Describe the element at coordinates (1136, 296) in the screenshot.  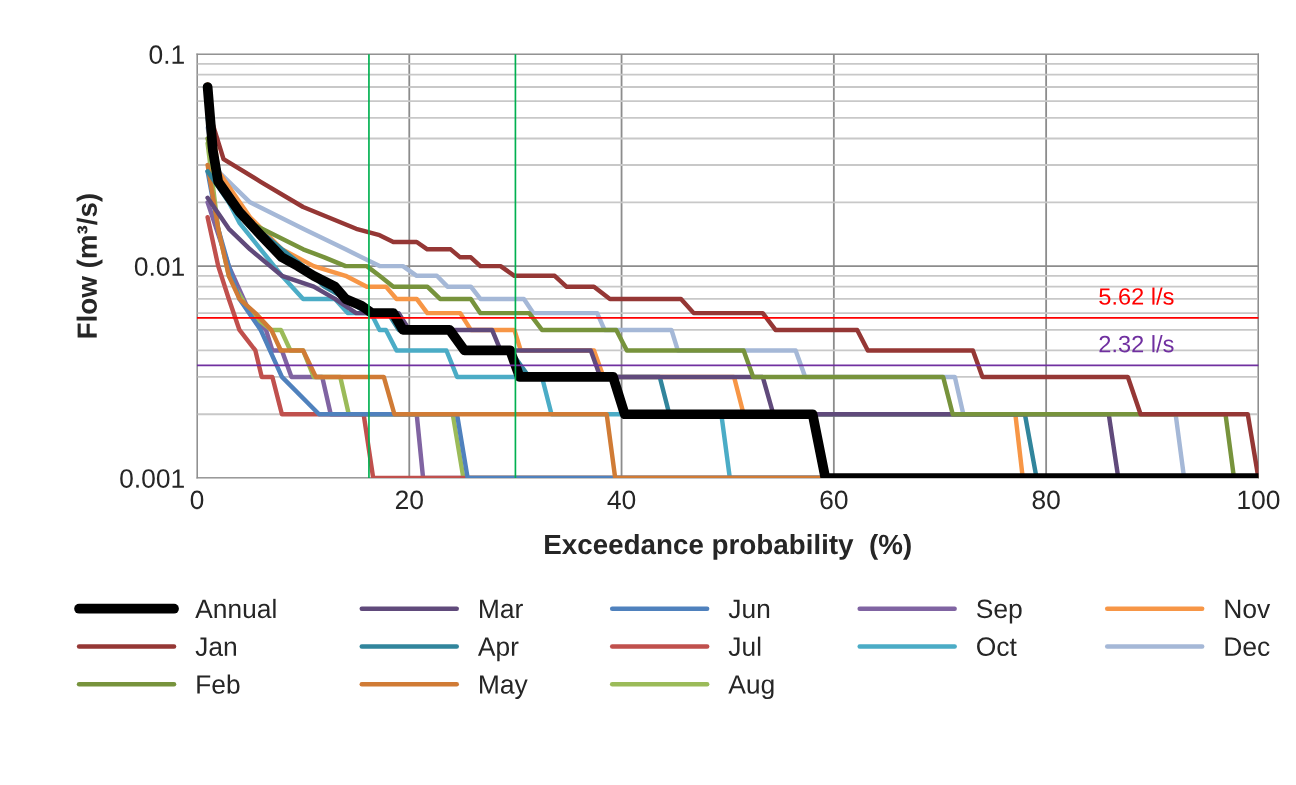
I see `ref-line-label: 5.62 l/s` at that location.